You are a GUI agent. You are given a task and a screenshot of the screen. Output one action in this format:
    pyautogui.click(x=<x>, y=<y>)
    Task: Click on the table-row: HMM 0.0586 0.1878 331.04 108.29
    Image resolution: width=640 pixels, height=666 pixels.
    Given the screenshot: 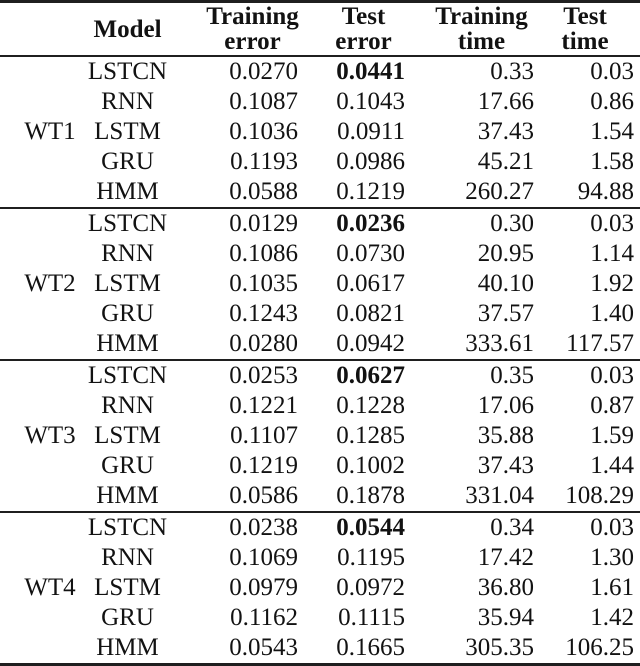 What is the action you would take?
    pyautogui.click(x=320, y=496)
    